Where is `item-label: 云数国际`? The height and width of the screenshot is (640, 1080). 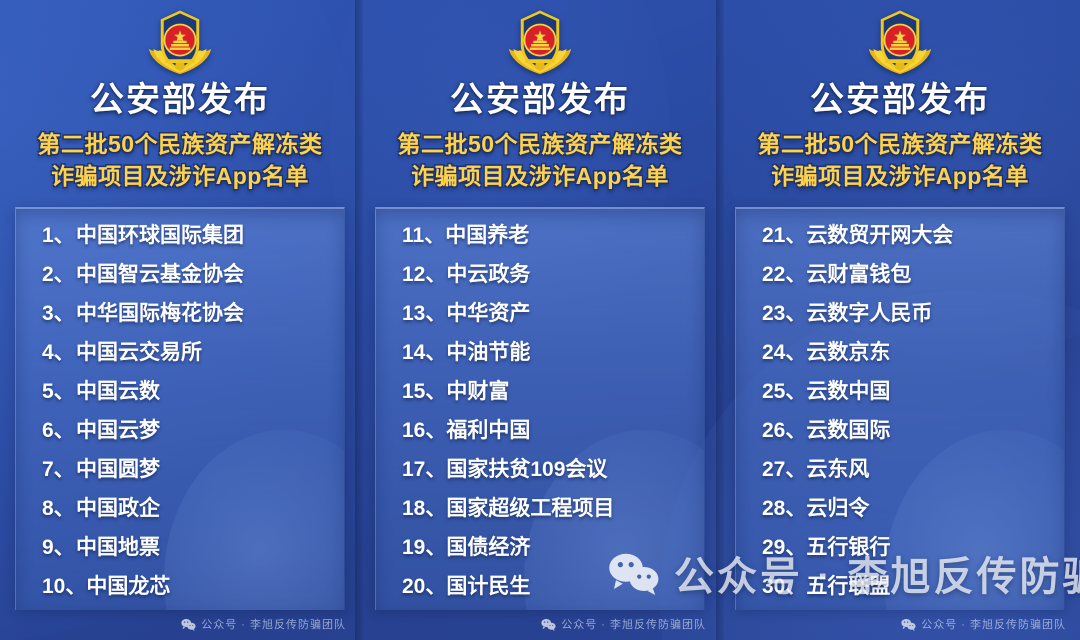 item-label: 云数国际 is located at coordinates (848, 430).